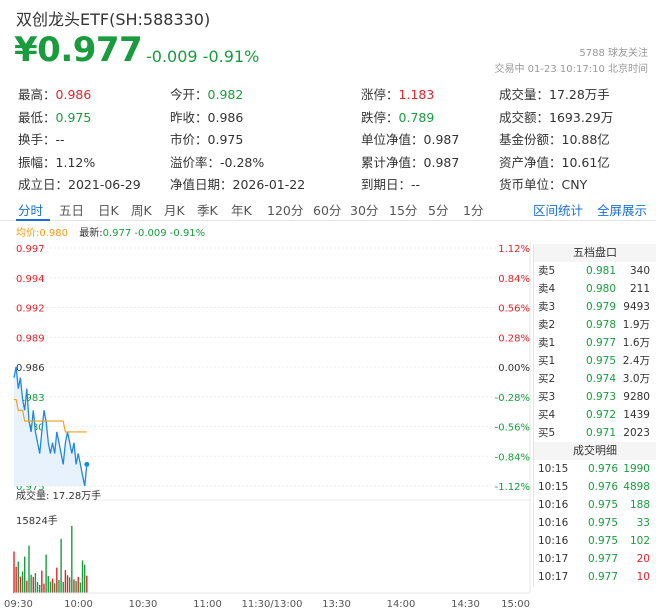 The image size is (656, 615). I want to click on level-price: 0.979, so click(600, 307).